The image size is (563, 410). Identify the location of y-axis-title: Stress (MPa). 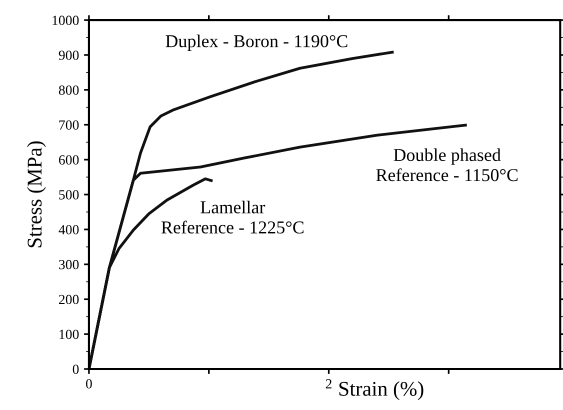
(36, 194).